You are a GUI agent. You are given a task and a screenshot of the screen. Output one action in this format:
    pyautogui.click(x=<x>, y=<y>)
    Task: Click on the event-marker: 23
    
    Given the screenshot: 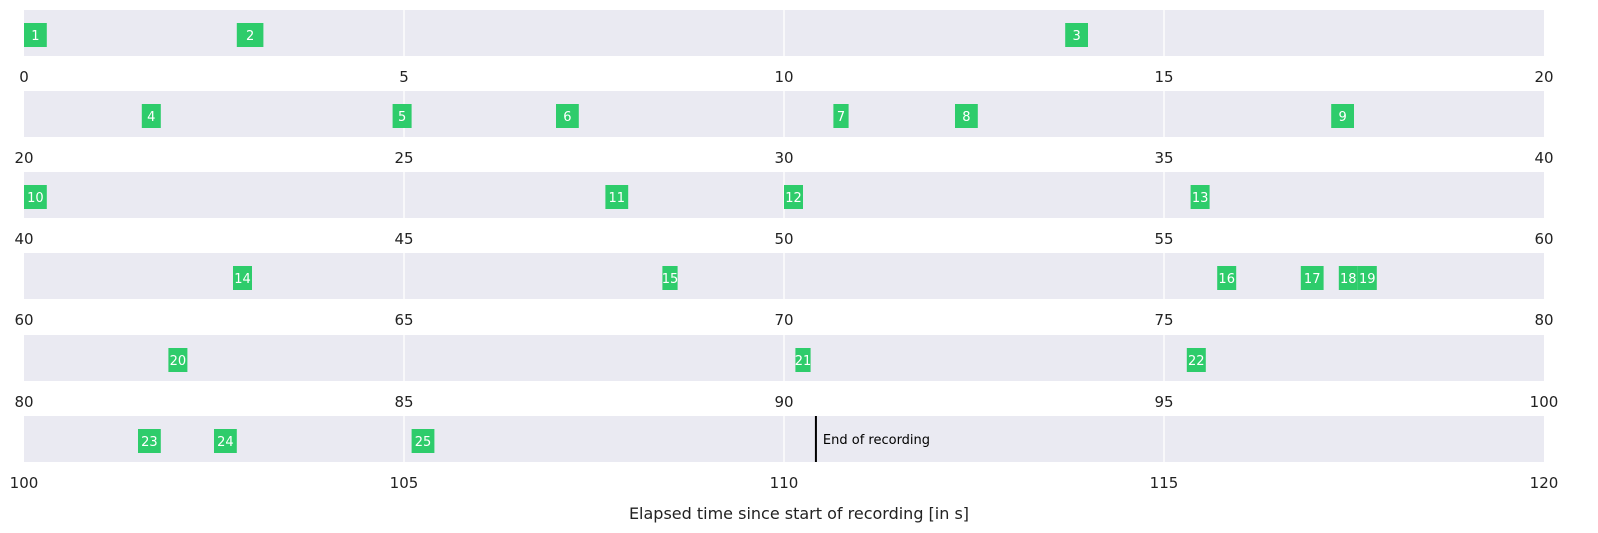 What is the action you would take?
    pyautogui.click(x=149, y=441)
    